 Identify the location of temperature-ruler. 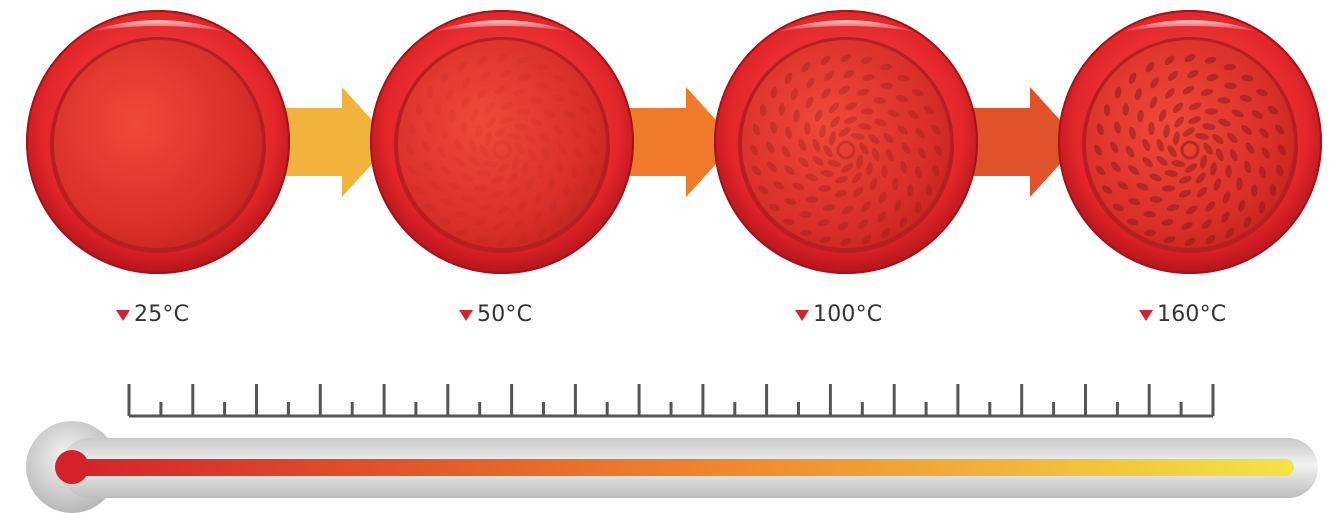
(671, 401).